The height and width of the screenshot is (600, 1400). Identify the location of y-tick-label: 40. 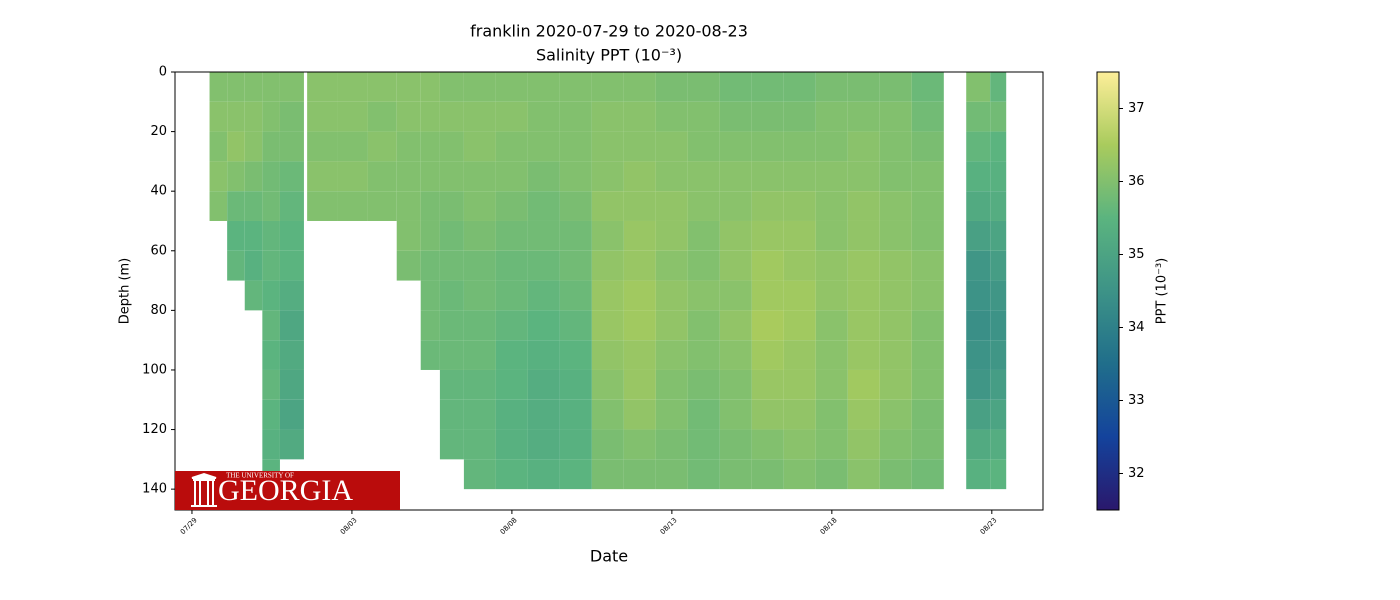
(158, 191).